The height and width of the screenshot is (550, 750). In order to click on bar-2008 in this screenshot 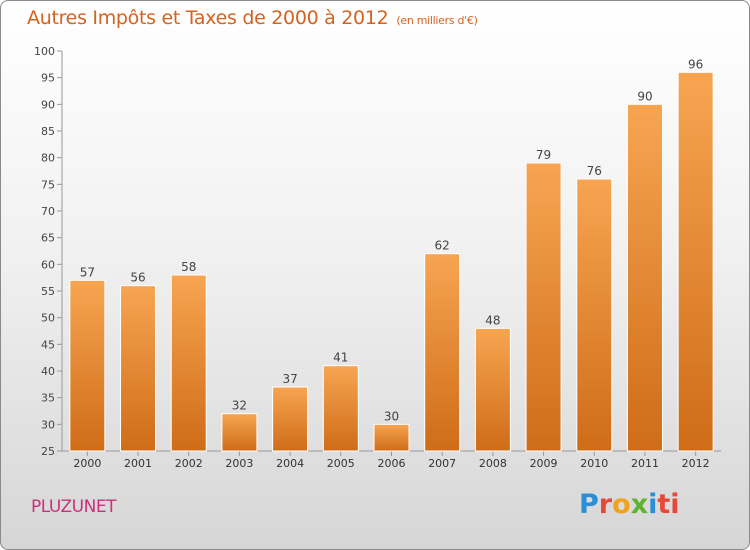, I will do `click(492, 389)`.